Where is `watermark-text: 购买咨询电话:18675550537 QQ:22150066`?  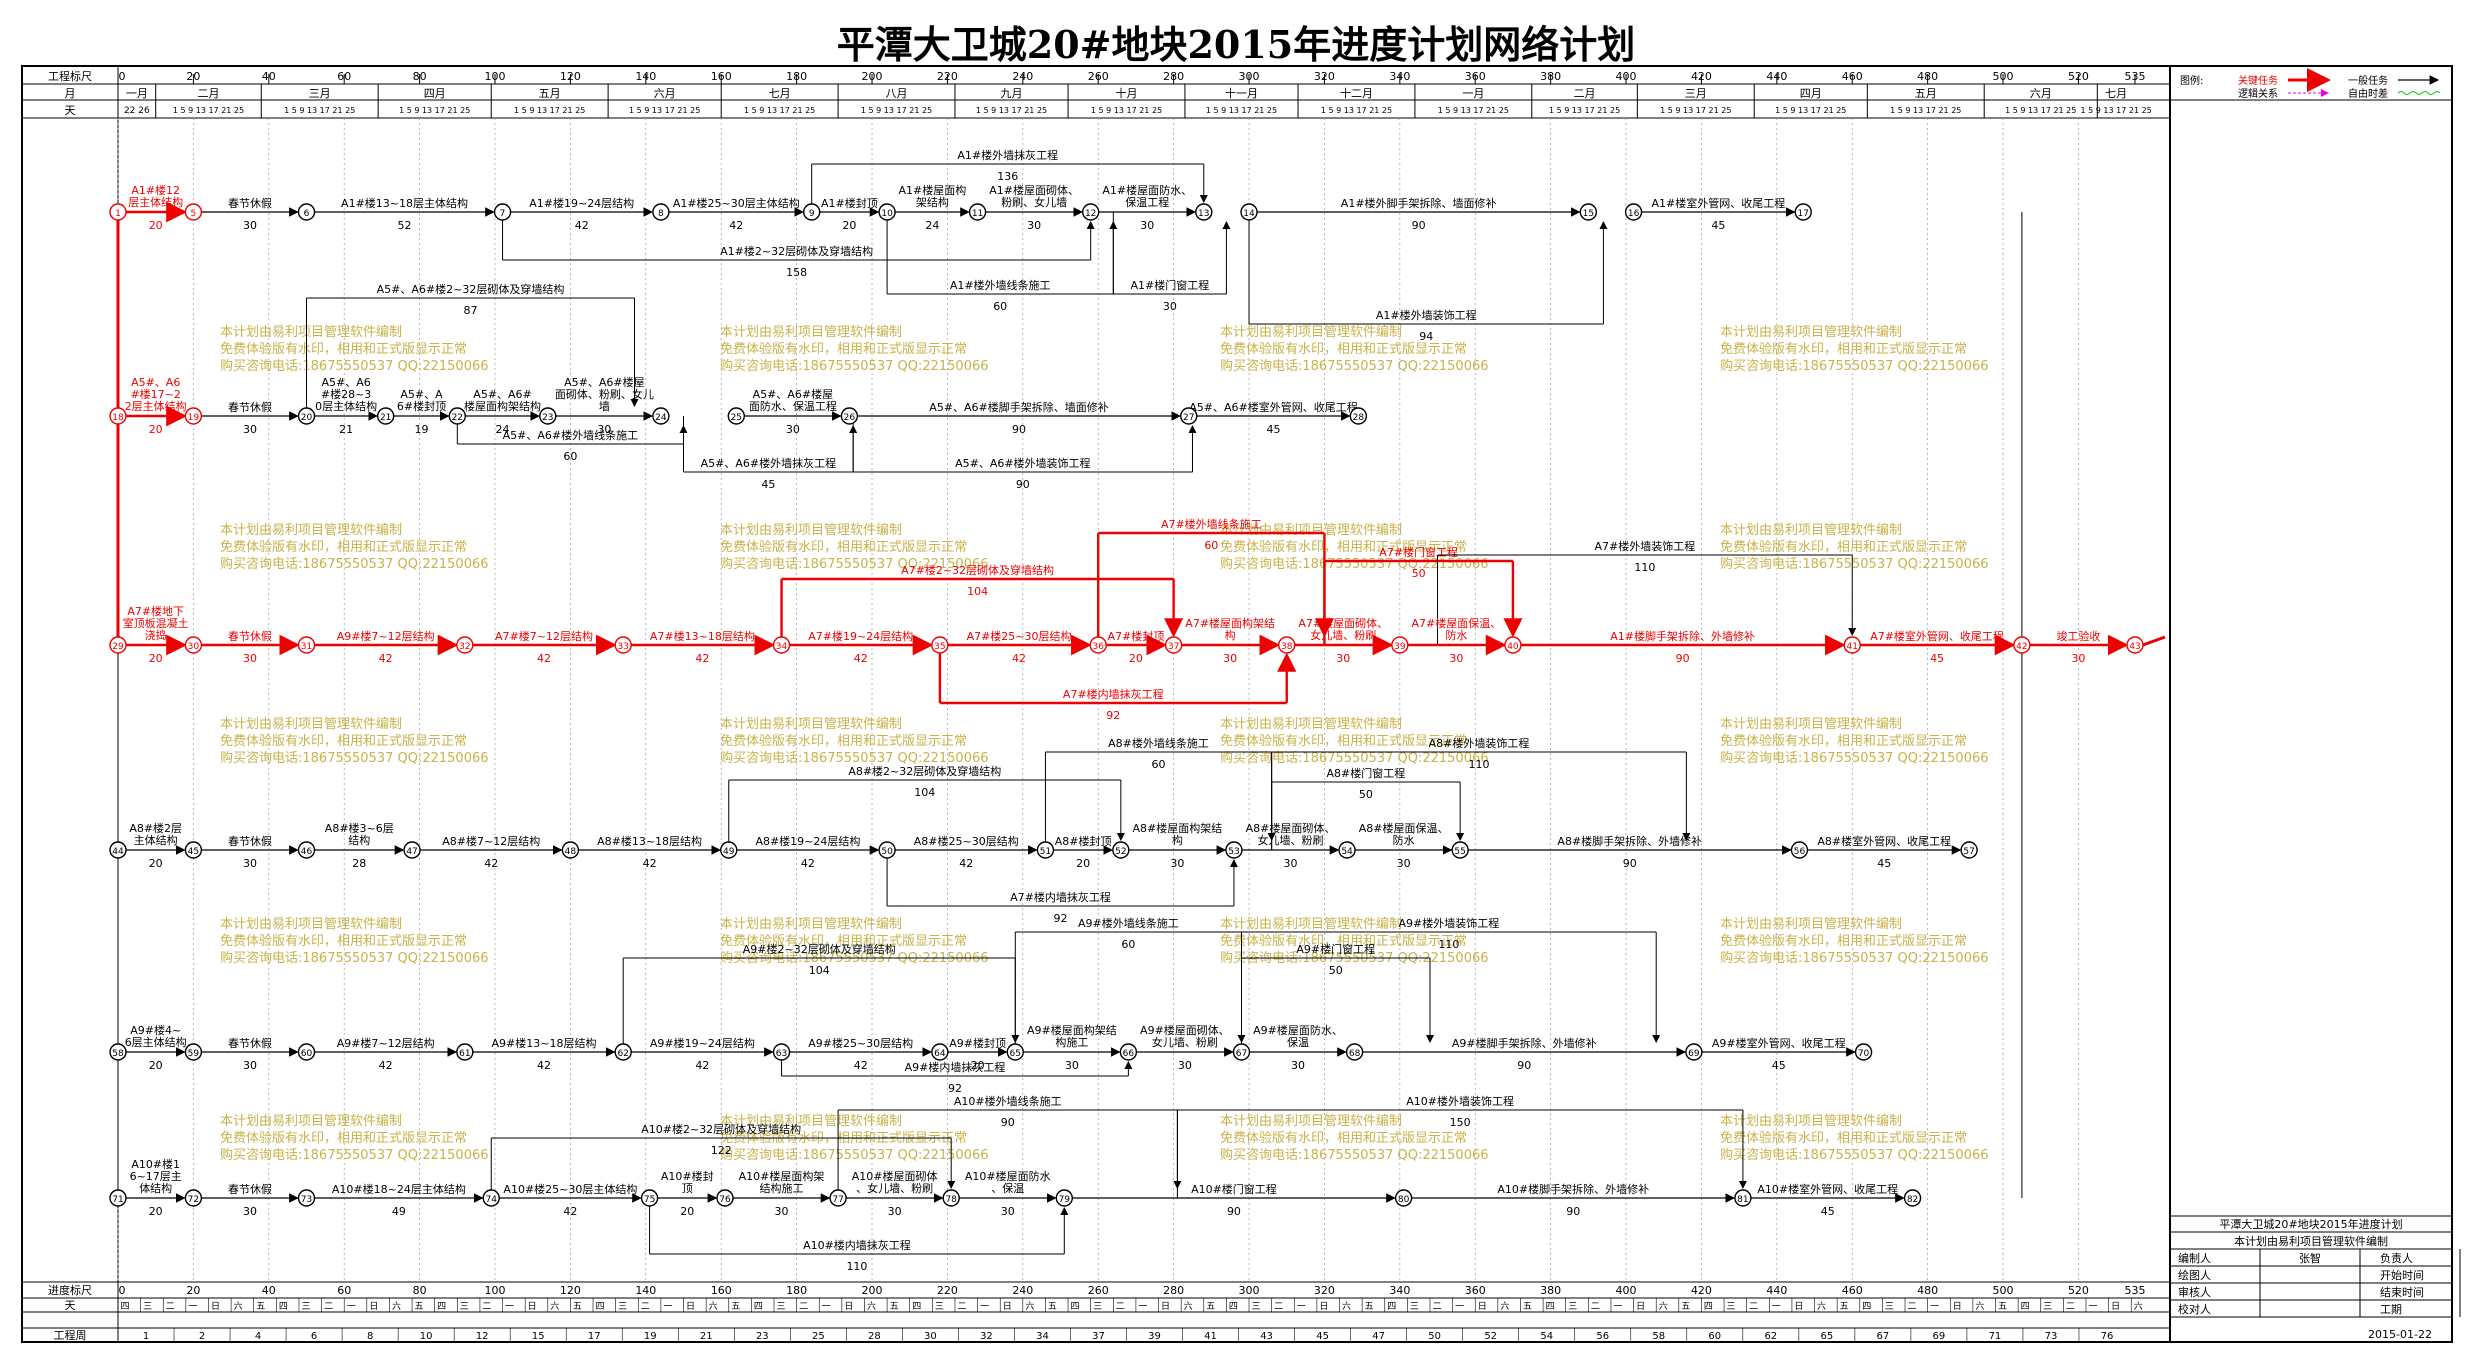 watermark-text: 购买咨询电话:18675550537 QQ:22150066 is located at coordinates (1854, 958).